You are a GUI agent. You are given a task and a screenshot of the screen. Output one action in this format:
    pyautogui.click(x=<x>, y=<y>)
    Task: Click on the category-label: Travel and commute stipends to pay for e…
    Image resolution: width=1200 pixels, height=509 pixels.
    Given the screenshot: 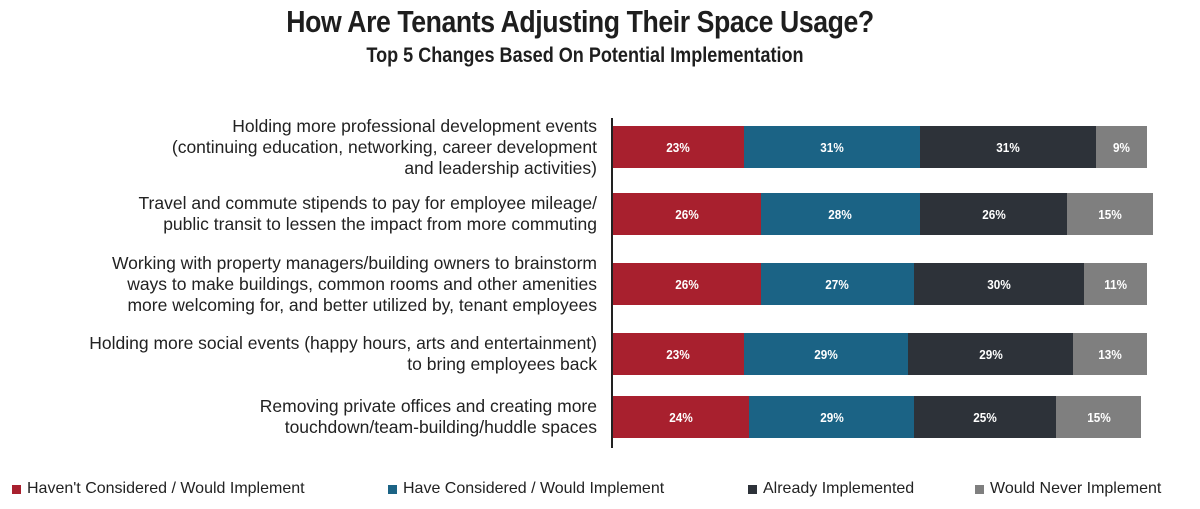 What is the action you would take?
    pyautogui.click(x=302, y=214)
    